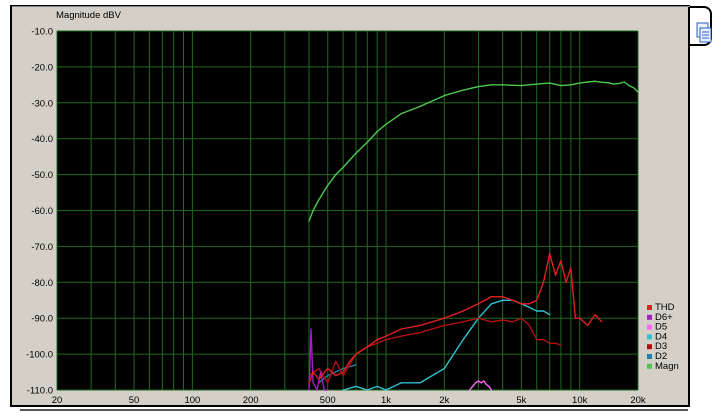  Describe the element at coordinates (351, 6) in the screenshot. I see `frame-top-line` at that location.